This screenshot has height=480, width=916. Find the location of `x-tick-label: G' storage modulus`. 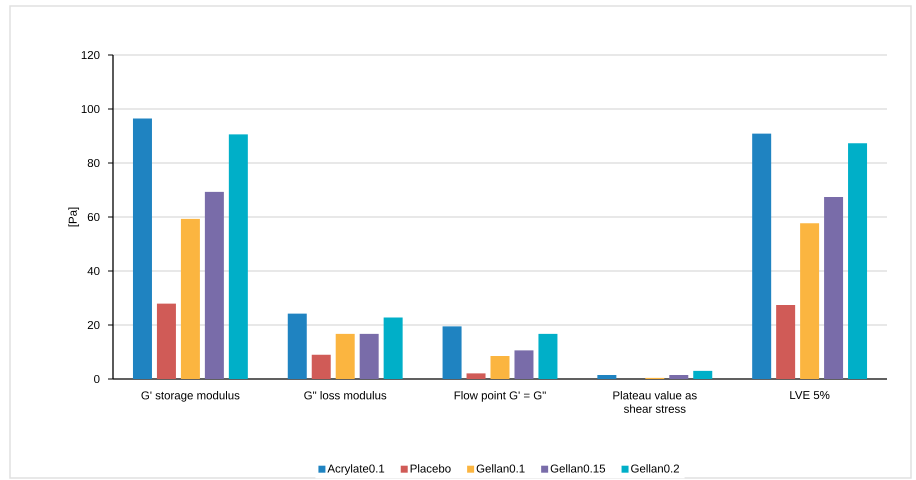

x-tick-label: G' storage modulus is located at coordinates (190, 396).